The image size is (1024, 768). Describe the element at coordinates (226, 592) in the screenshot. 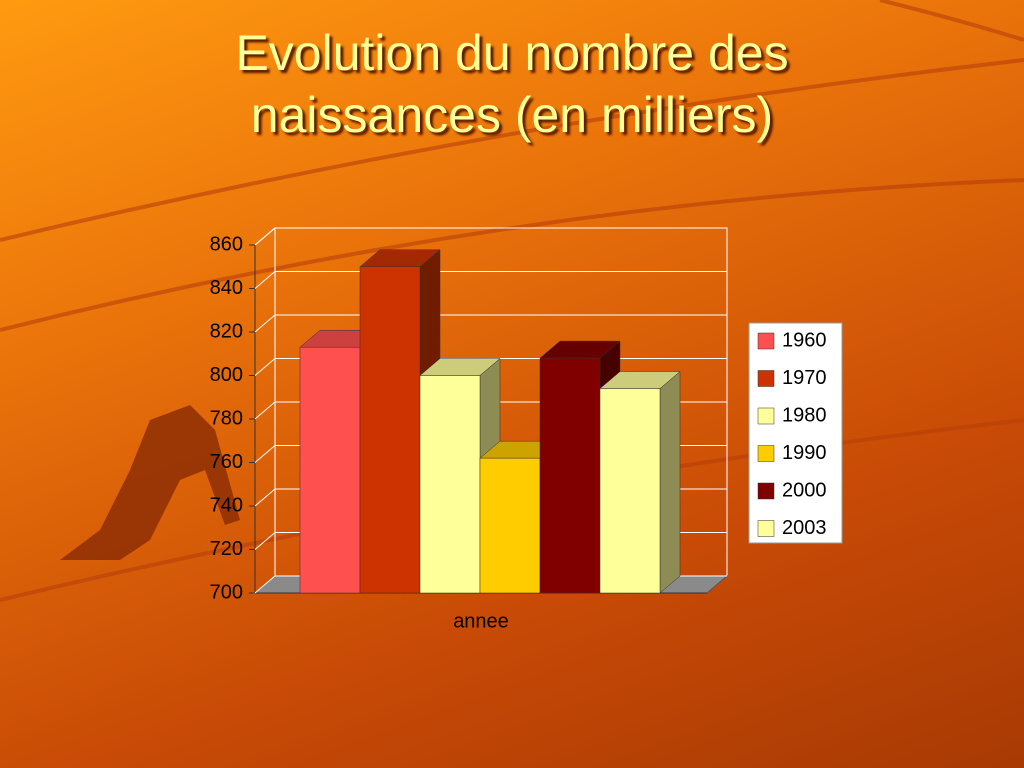

I see `y-tick-label: 700` at that location.